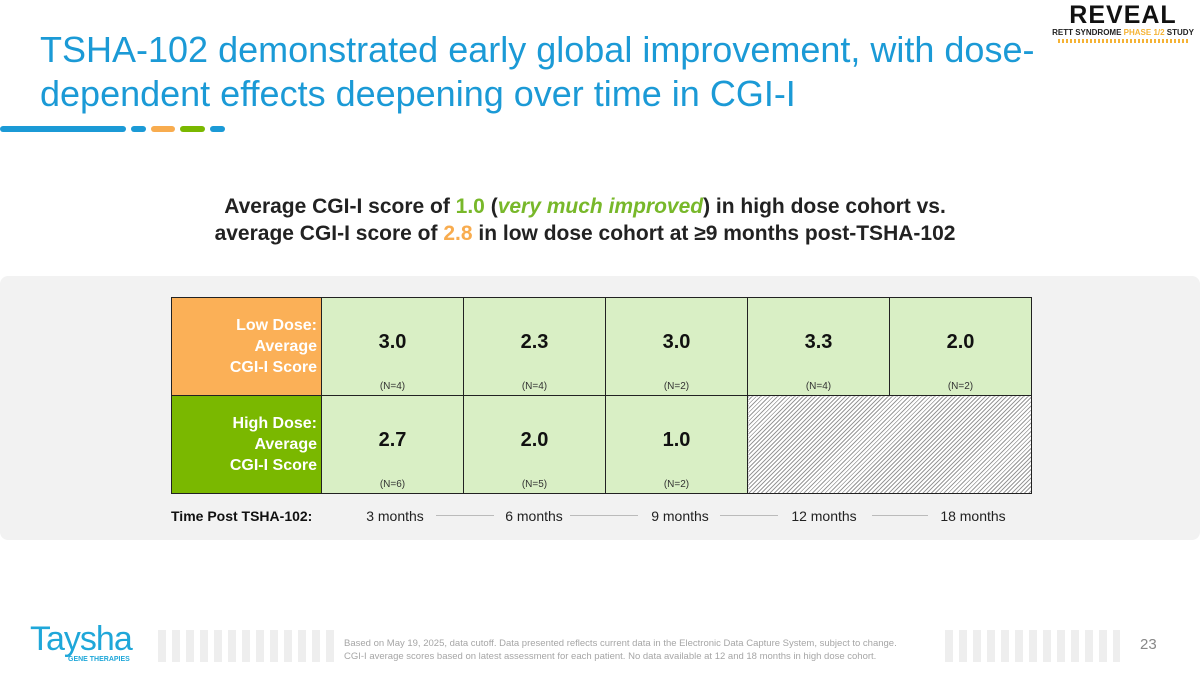 The image size is (1200, 675). What do you see at coordinates (534, 516) in the screenshot?
I see `timepoint: 6 months` at bounding box center [534, 516].